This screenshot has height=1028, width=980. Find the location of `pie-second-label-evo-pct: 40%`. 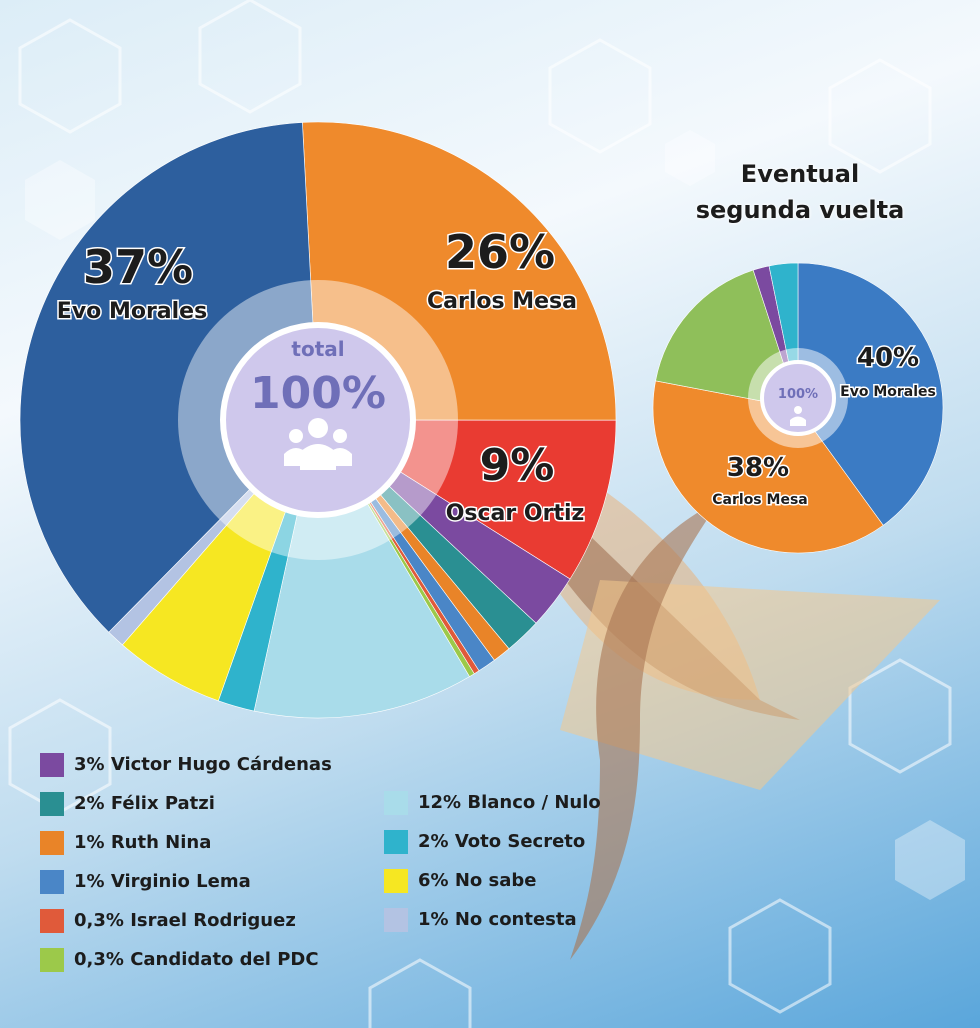

pie-second-label-evo-pct: 40% is located at coordinates (888, 358).